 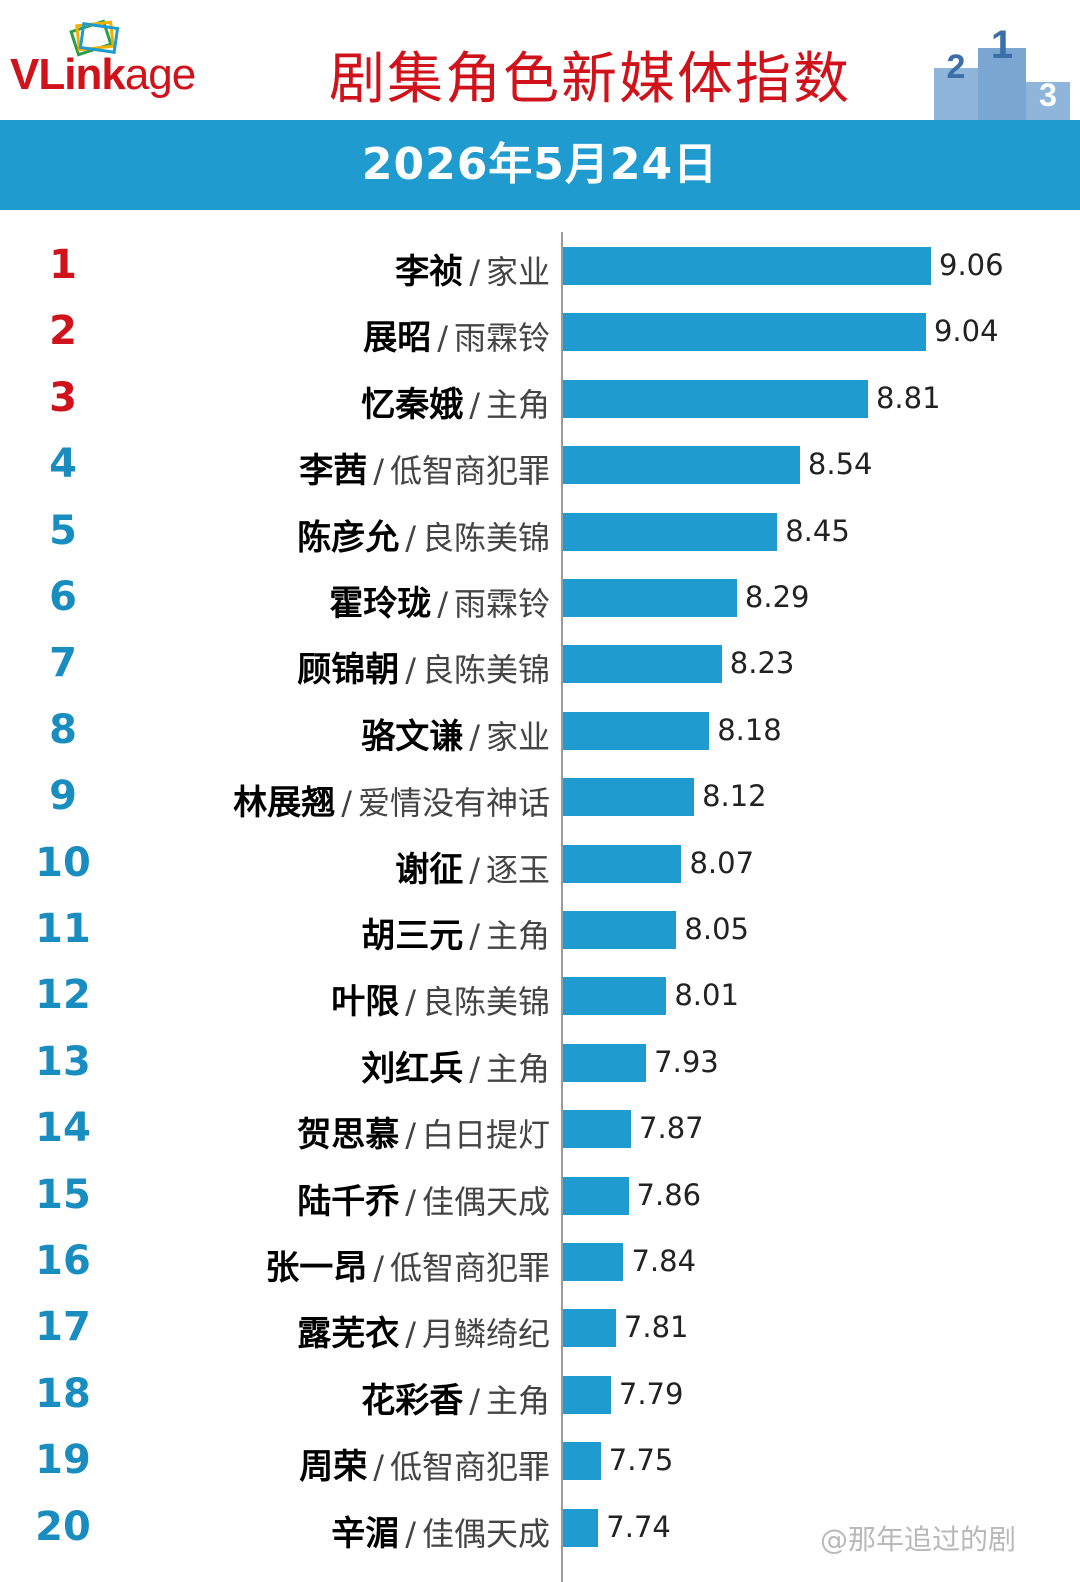 I want to click on bar-value-label: 8.45, so click(x=817, y=530).